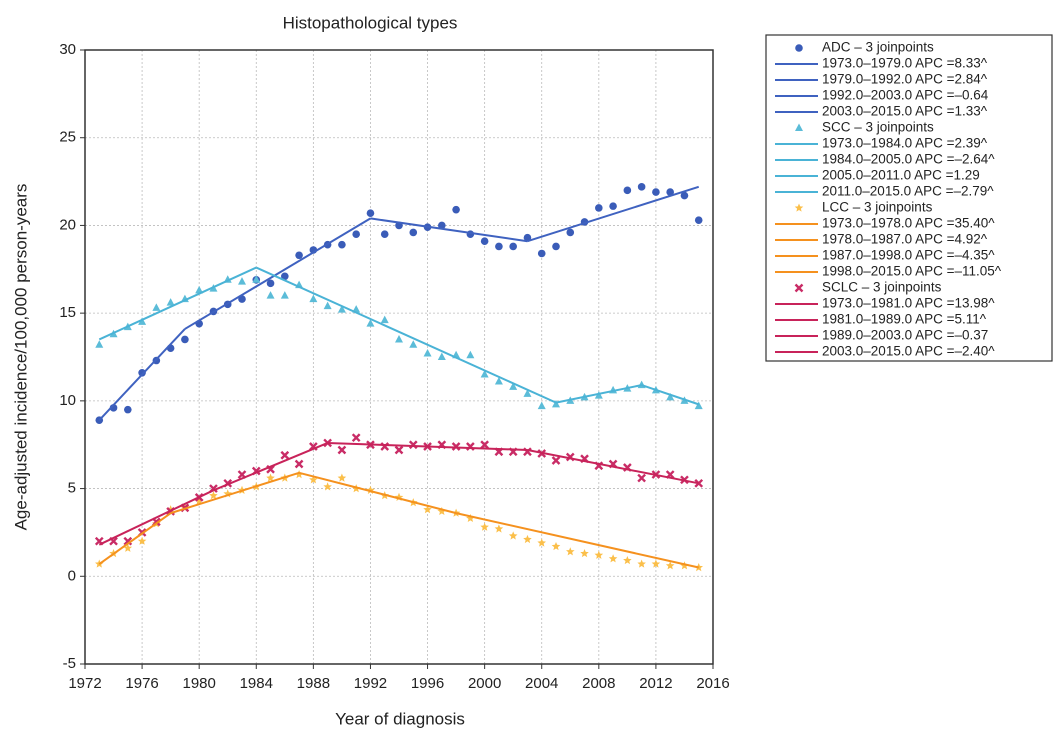 The width and height of the screenshot is (1057, 733). Describe the element at coordinates (908, 255) in the screenshot. I see `legend-label: 1987.0–1998.0 APC =–4.35^` at that location.